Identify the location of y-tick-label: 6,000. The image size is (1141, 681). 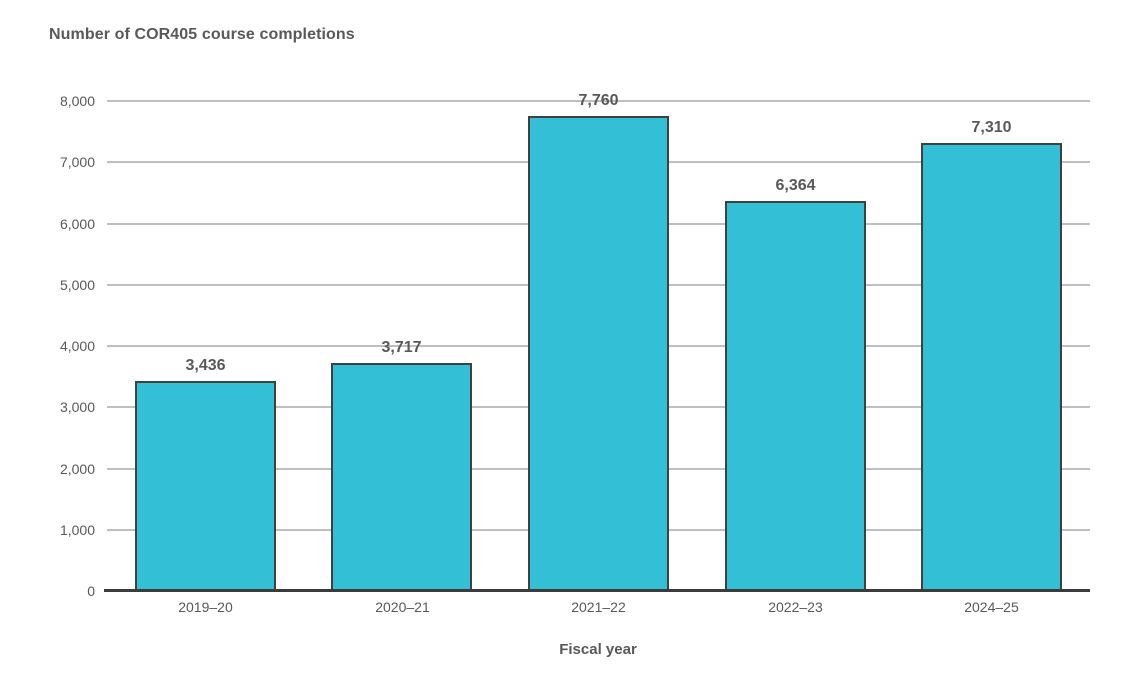
(77, 223).